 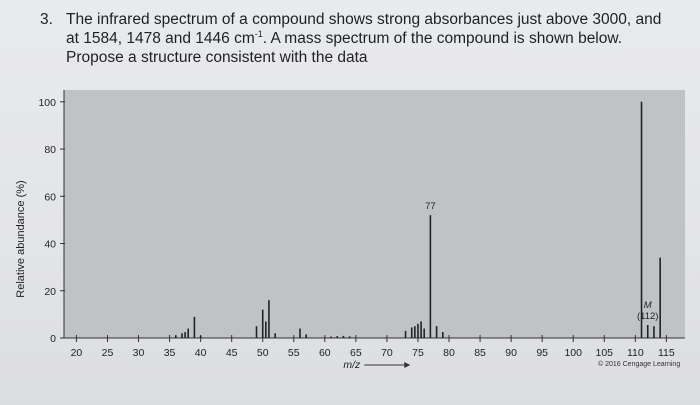 What do you see at coordinates (258, 33) in the screenshot?
I see `question-text-superscript: -1` at bounding box center [258, 33].